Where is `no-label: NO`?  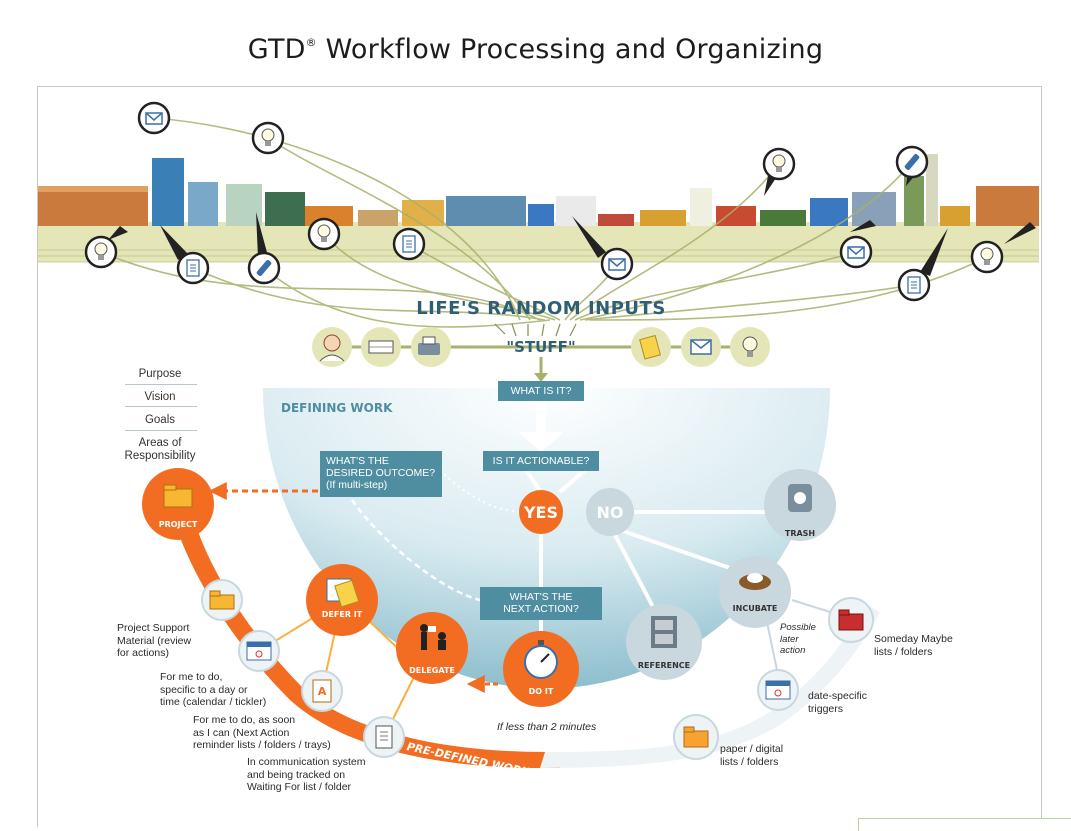 no-label: NO is located at coordinates (610, 512).